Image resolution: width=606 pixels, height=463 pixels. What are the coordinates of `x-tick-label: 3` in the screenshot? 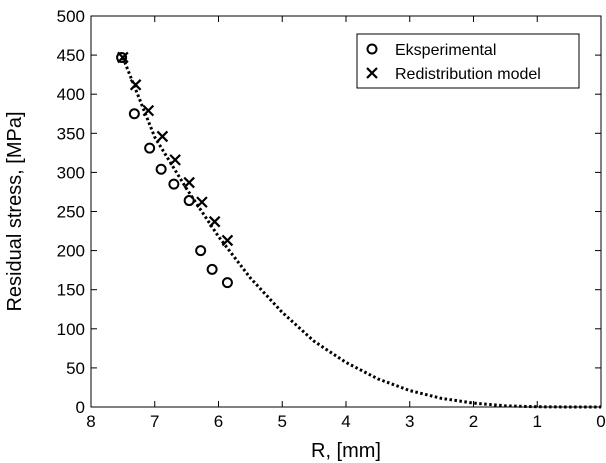 It's located at (409, 421).